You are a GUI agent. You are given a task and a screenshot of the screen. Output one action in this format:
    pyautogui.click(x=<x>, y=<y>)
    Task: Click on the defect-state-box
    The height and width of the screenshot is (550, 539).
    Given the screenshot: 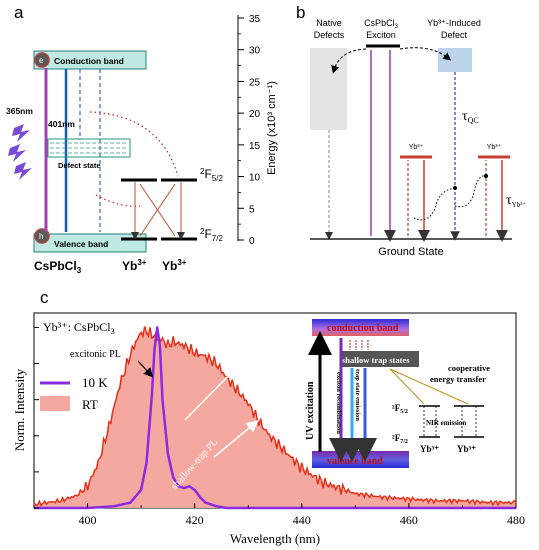 What is the action you would take?
    pyautogui.click(x=89, y=148)
    